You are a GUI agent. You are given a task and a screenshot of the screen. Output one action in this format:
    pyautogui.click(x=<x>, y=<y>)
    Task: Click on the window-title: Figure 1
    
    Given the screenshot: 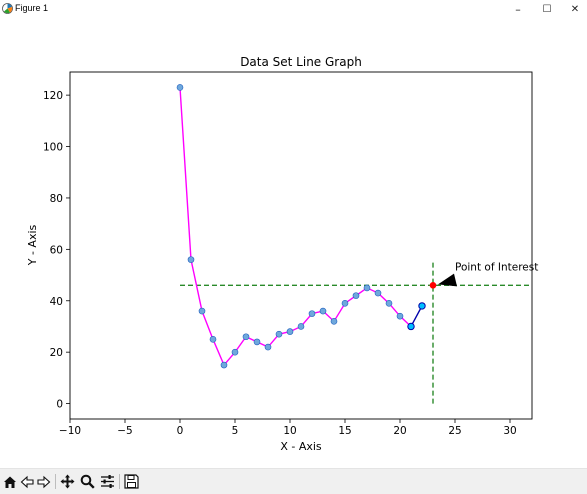 What is the action you would take?
    pyautogui.click(x=32, y=8)
    